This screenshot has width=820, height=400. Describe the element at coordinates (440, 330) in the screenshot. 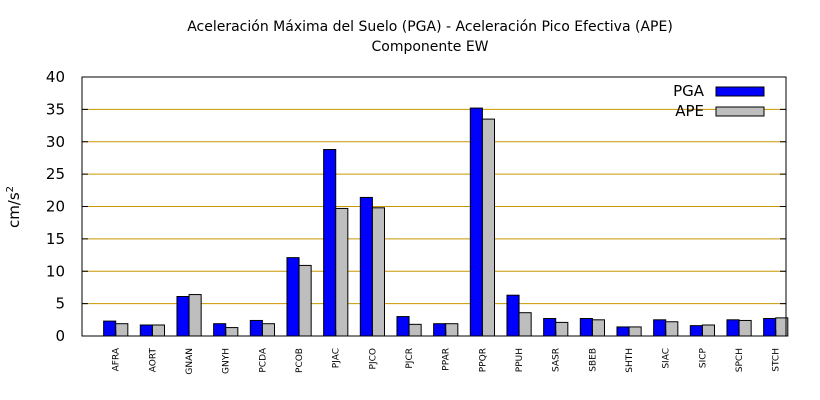

I see `bar-pga-ppar` at that location.